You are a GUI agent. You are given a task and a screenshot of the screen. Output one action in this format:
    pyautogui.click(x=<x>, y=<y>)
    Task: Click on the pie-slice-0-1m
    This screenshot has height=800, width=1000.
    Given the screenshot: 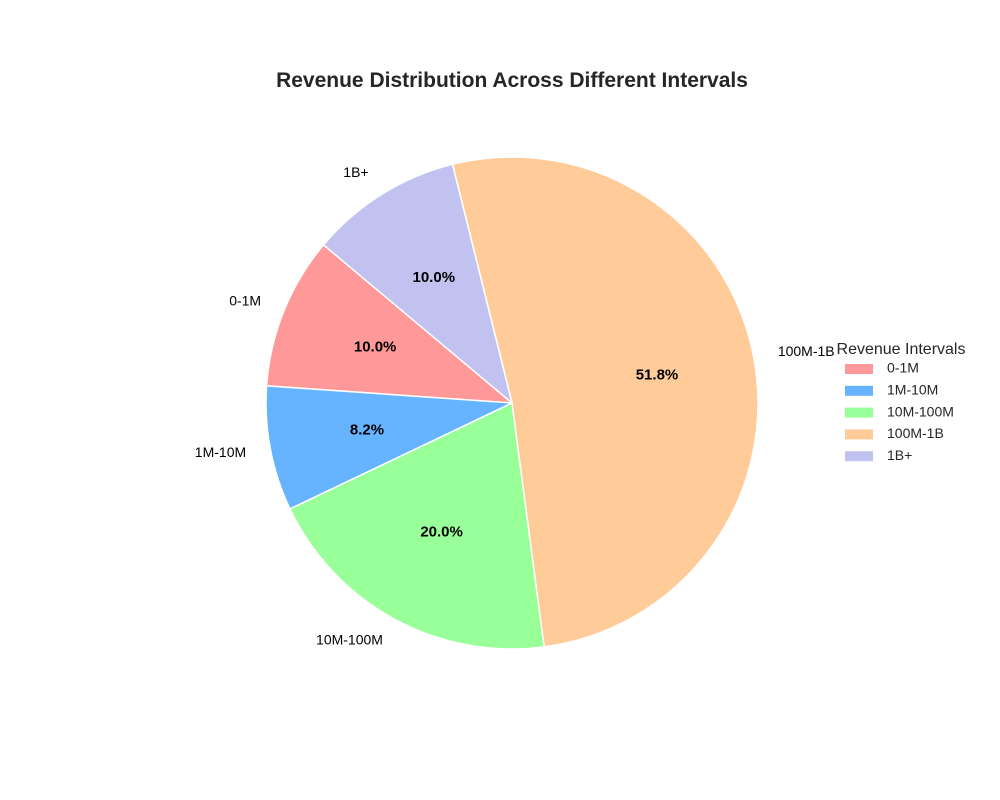 What is the action you would take?
    pyautogui.click(x=390, y=323)
    